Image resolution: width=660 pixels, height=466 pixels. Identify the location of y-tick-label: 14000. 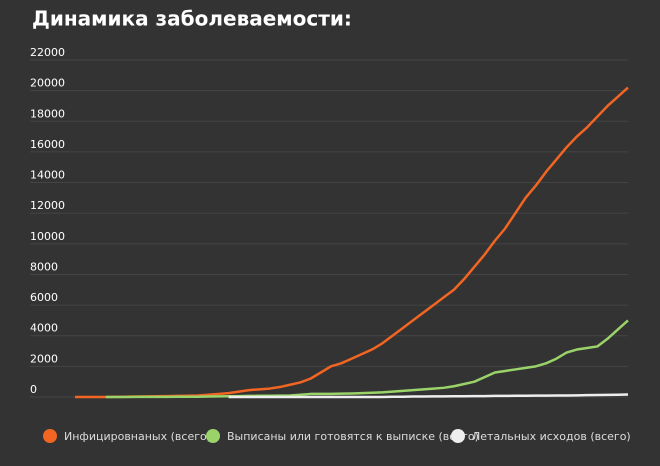
(47, 175).